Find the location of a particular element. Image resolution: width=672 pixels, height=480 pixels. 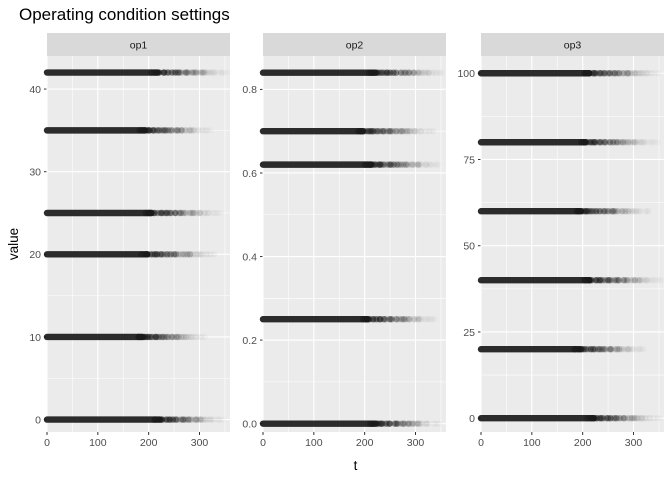

x-tick-label: 100 is located at coordinates (532, 443).